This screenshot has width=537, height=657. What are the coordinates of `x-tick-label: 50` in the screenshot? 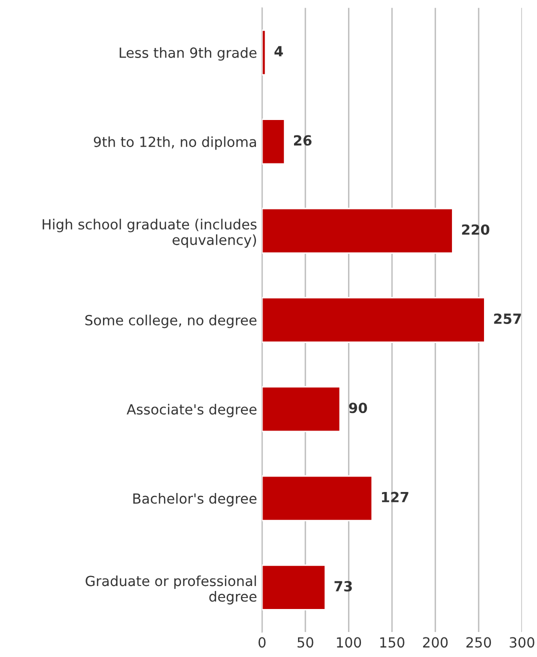 It's located at (306, 642).